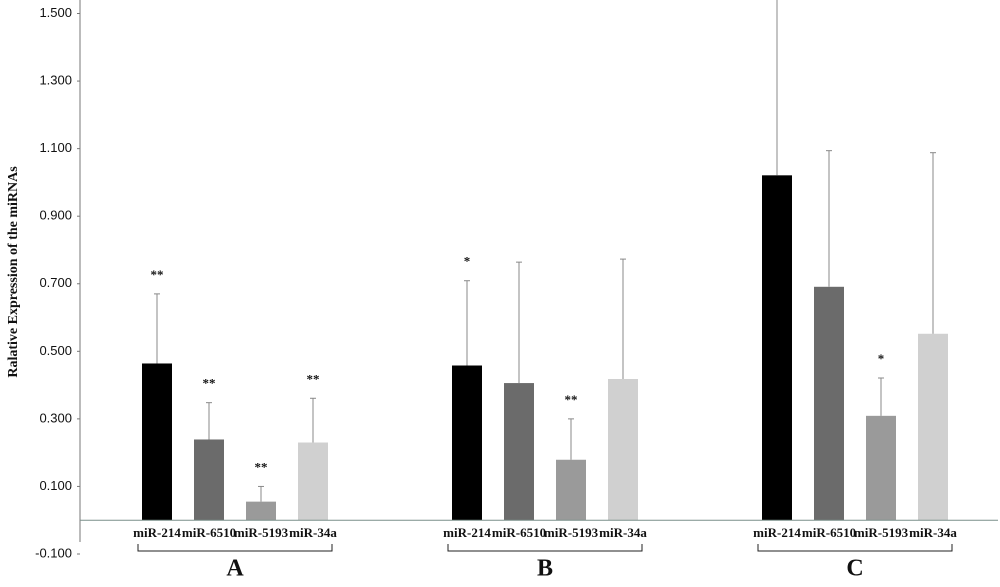 The width and height of the screenshot is (1000, 587). I want to click on y-tick-label: 0.300, so click(55, 417).